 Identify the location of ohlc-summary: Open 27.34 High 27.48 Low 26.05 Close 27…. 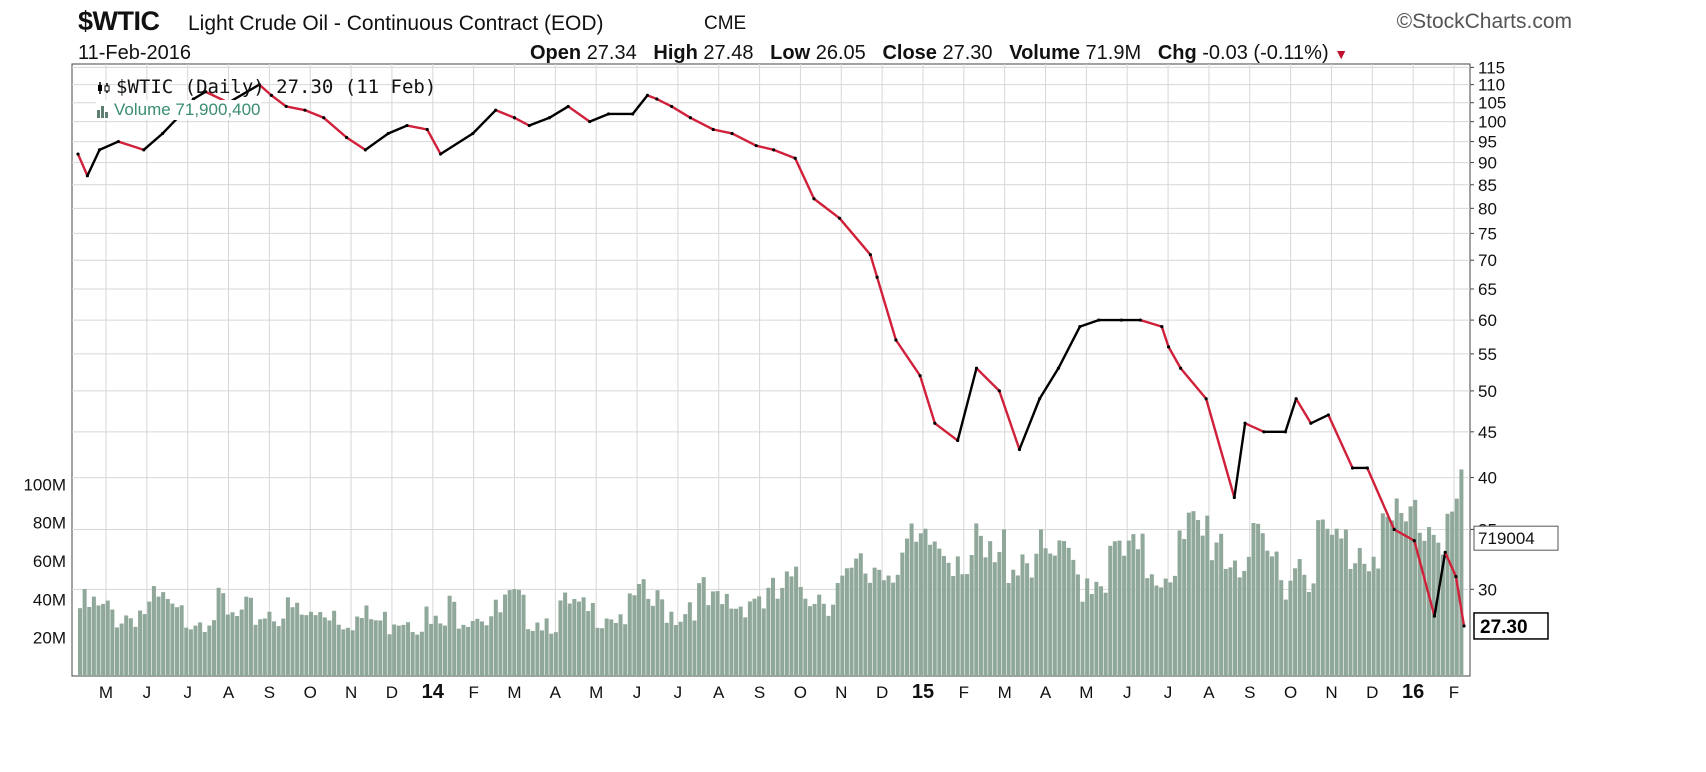
(939, 53).